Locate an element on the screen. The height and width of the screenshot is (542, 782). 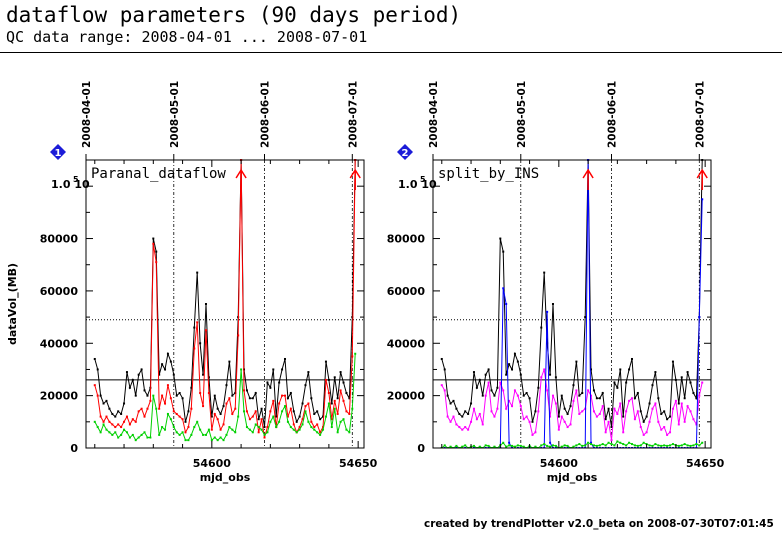
header-divider is located at coordinates (391, 52).